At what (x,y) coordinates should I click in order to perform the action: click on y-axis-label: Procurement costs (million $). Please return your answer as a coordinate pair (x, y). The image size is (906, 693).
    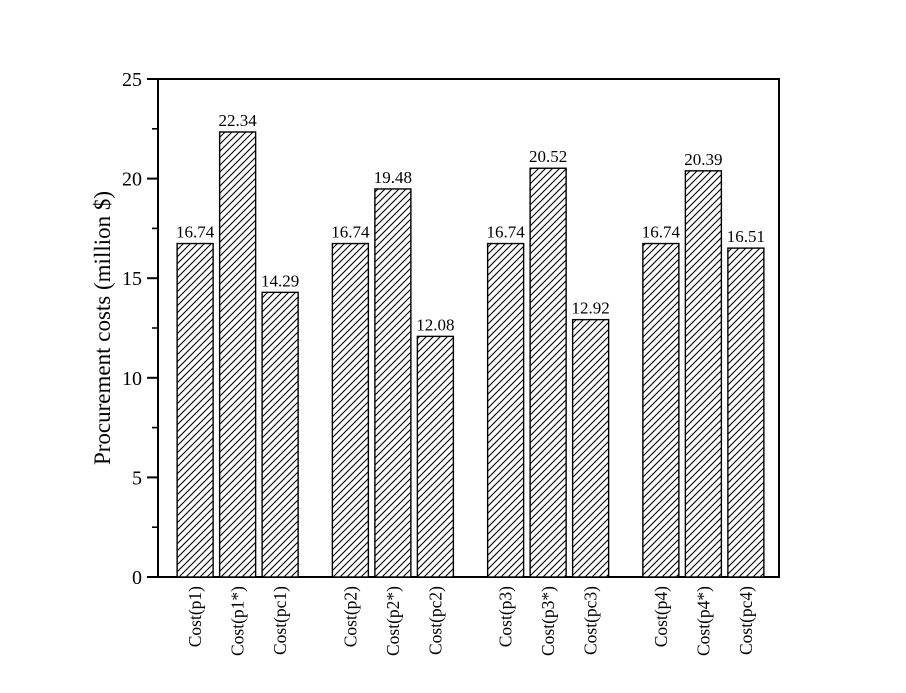
    Looking at the image, I should click on (102, 328).